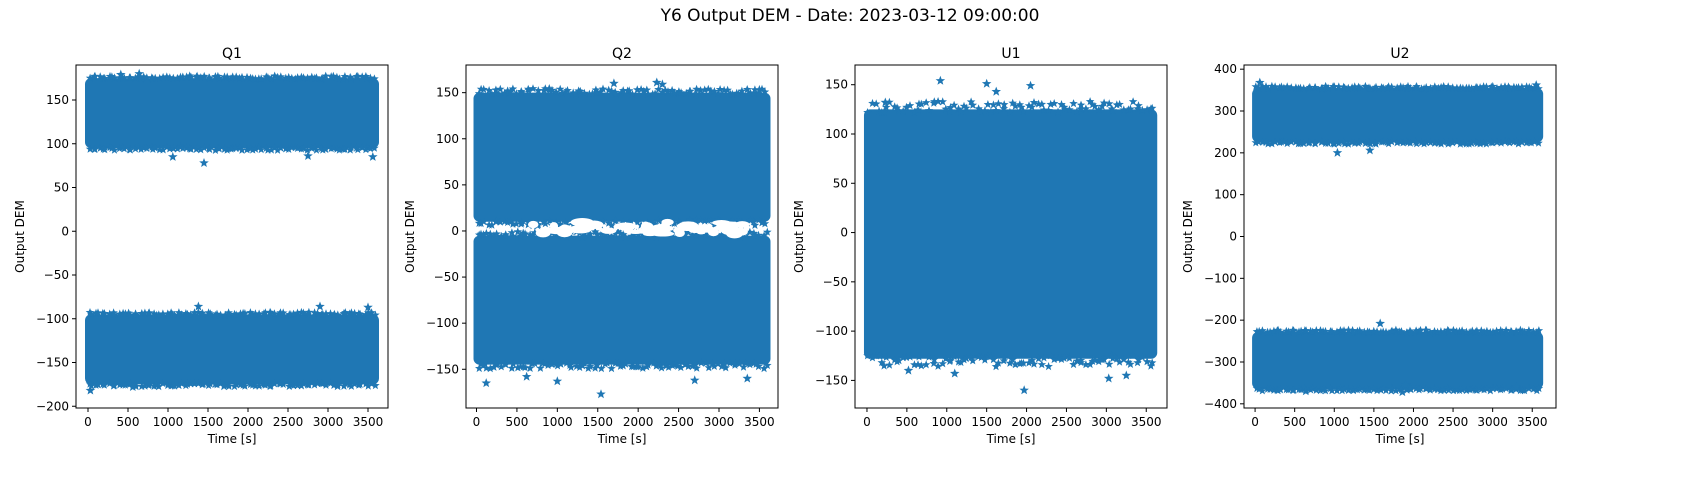 The height and width of the screenshot is (500, 1700). Describe the element at coordinates (88, 422) in the screenshot. I see `x-tick-label: 0` at that location.